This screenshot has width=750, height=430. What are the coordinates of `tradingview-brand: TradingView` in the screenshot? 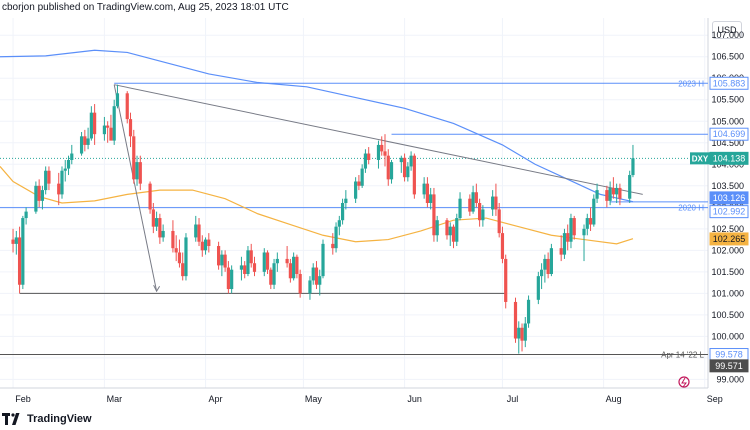 It's located at (47, 419).